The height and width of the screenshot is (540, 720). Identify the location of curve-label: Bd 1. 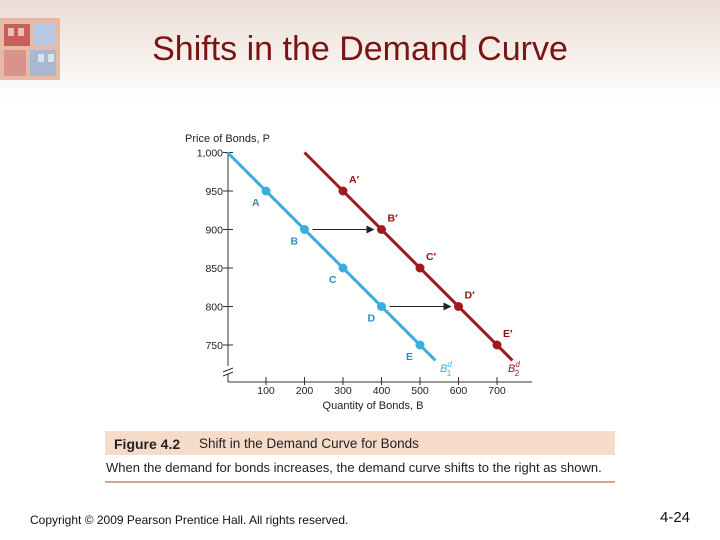
(446, 369).